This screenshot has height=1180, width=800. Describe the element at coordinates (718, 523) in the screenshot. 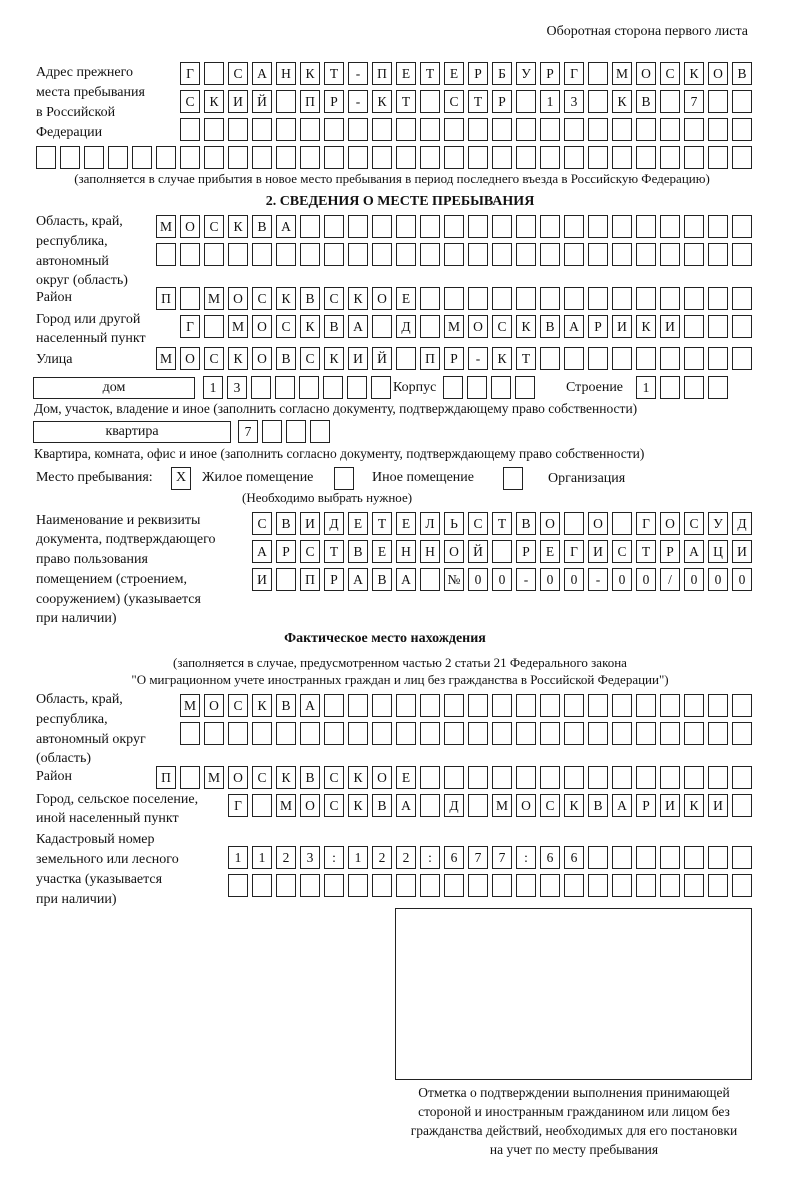

I see `char-cell: У` at that location.